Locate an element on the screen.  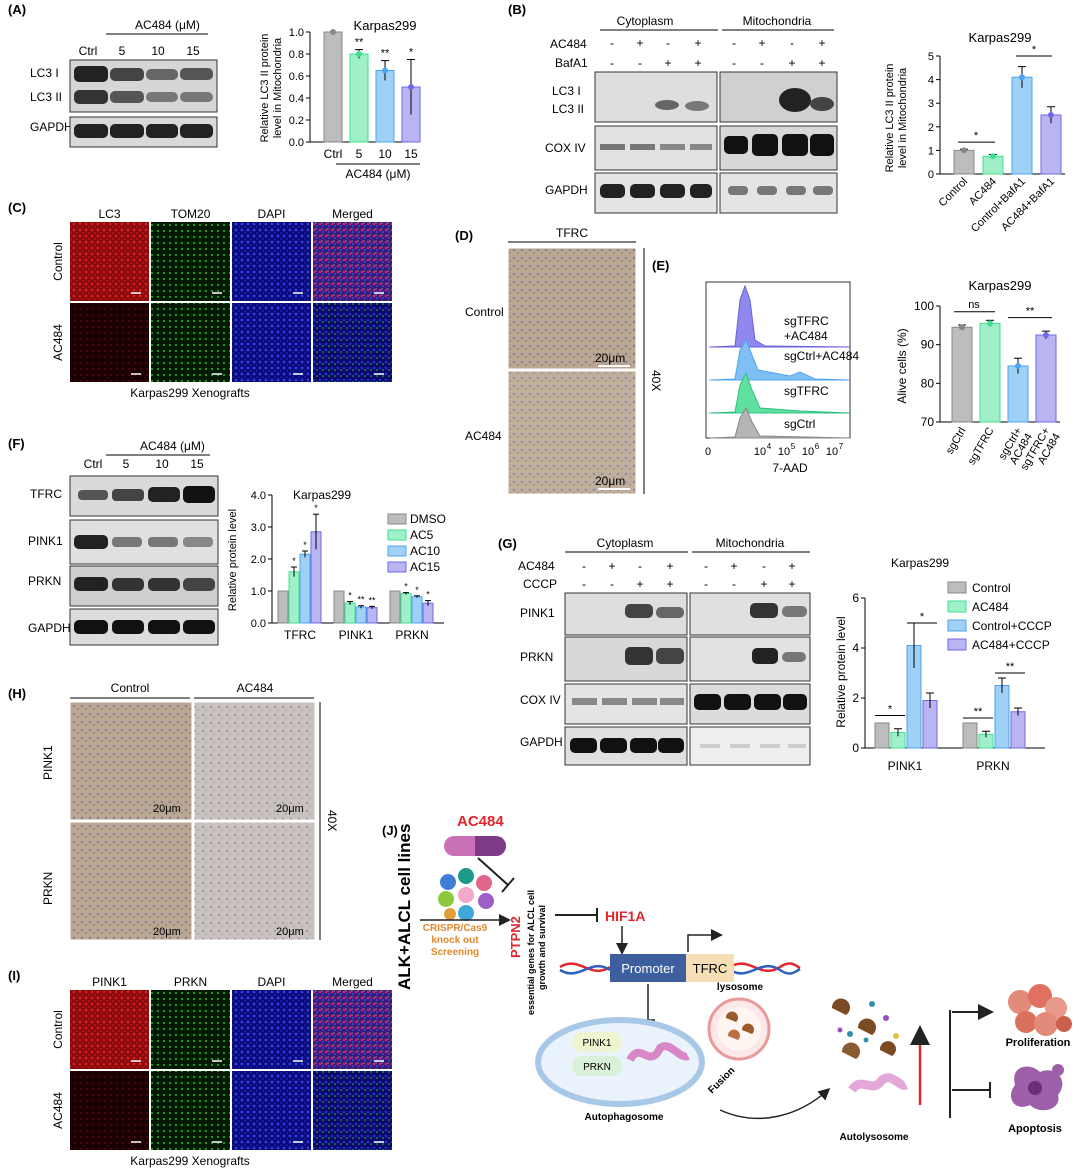
if-column-header: LC3 is located at coordinates (109, 214).